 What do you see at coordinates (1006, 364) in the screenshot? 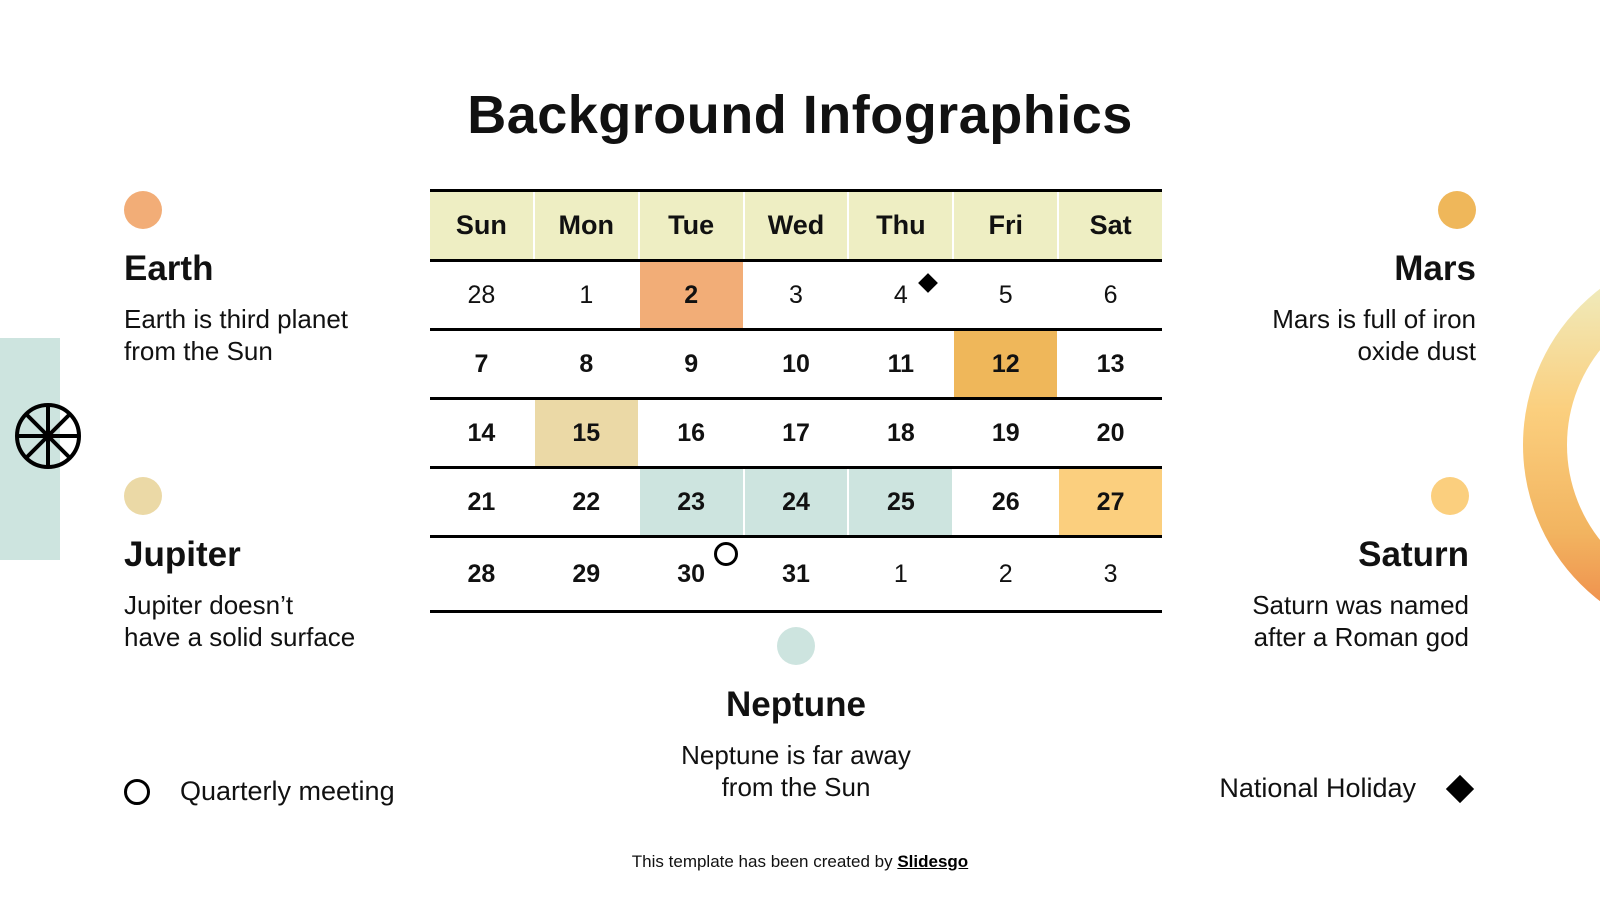
I see `calendar-day-cell: 12` at bounding box center [1006, 364].